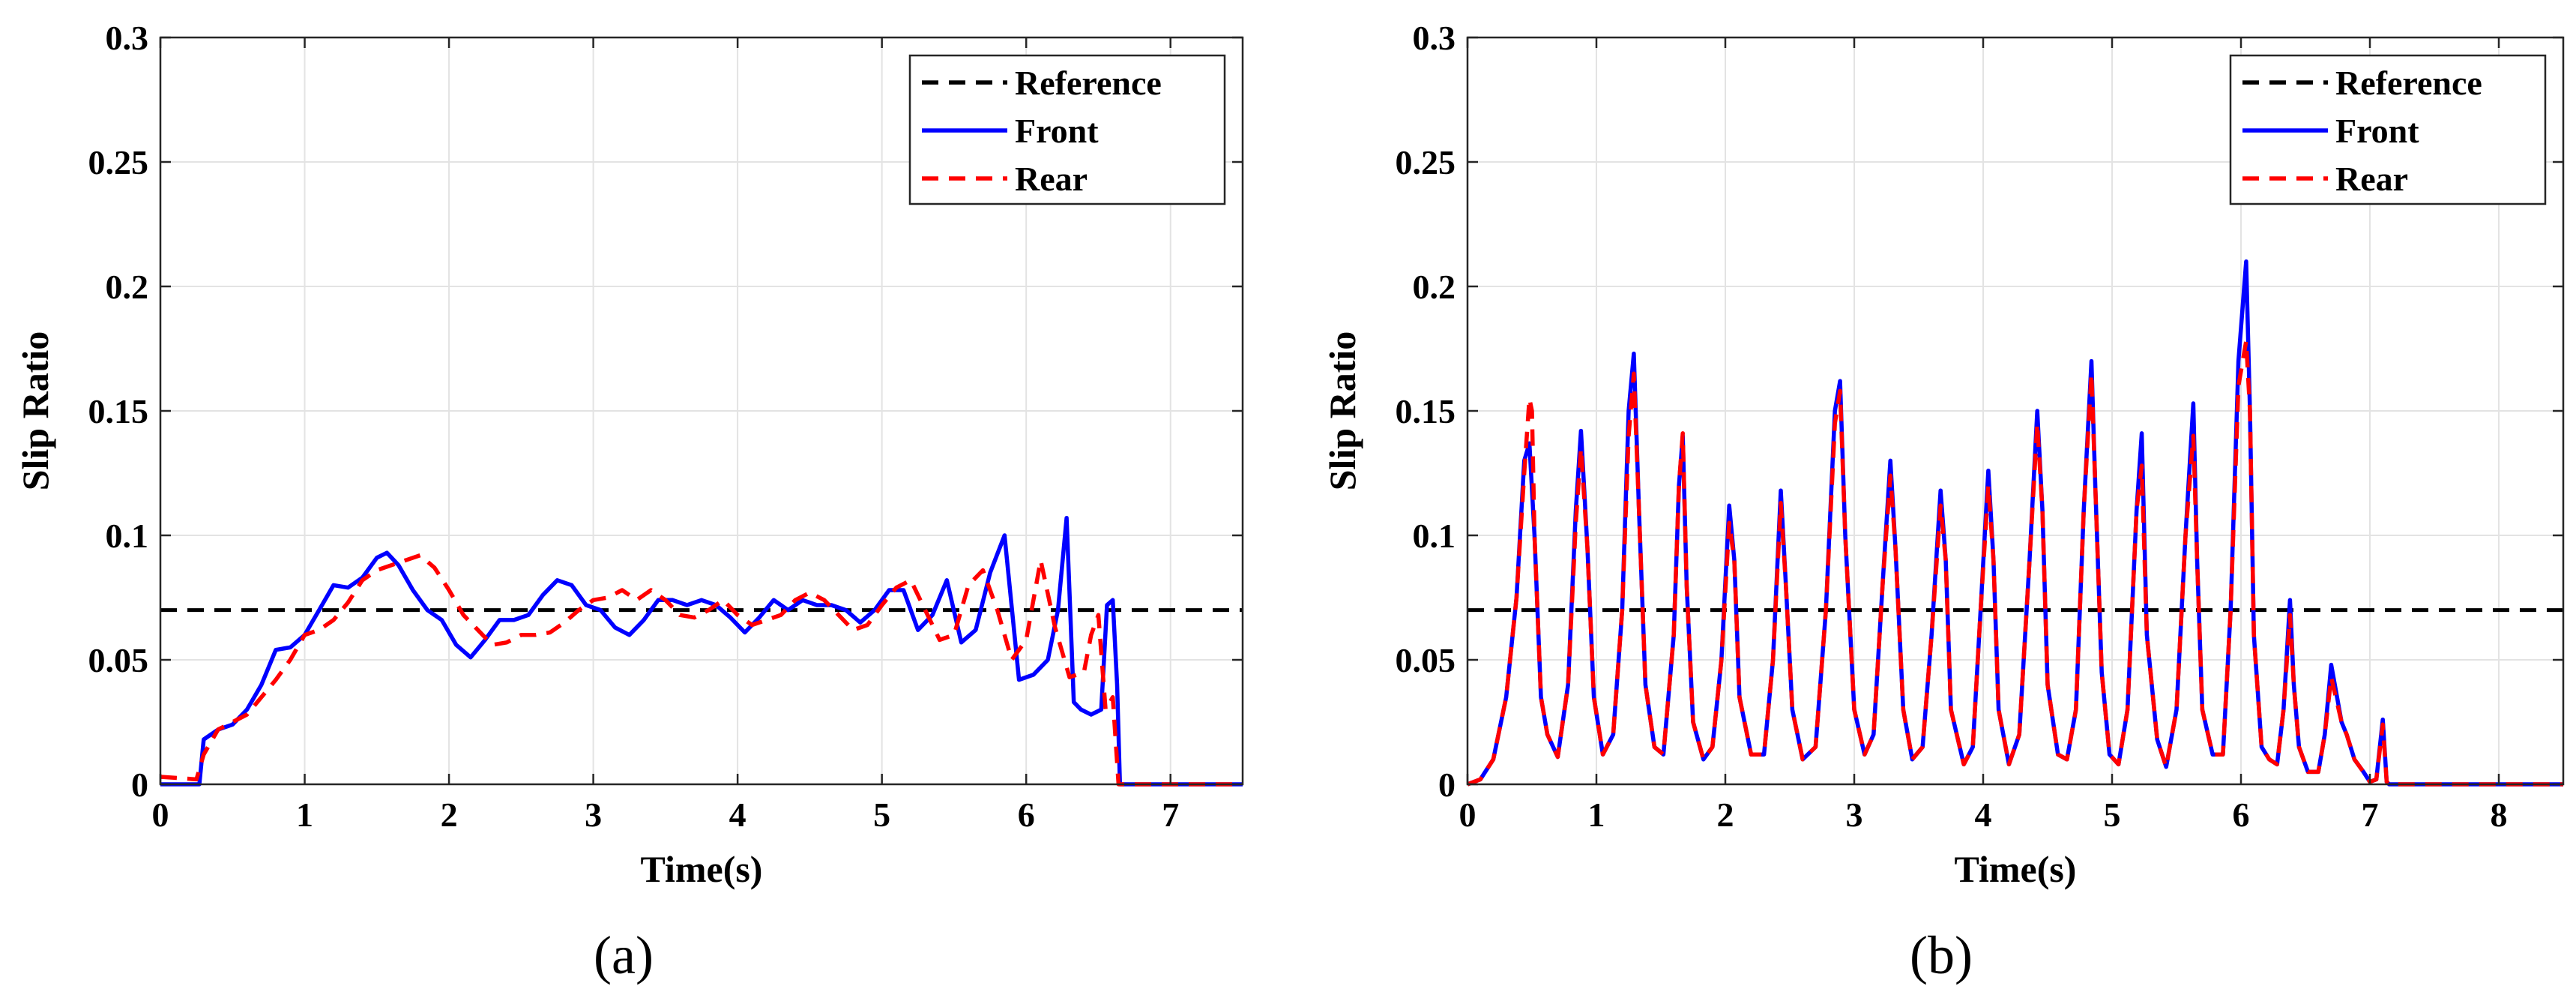  What do you see at coordinates (702, 670) in the screenshot?
I see `series-line-rear` at bounding box center [702, 670].